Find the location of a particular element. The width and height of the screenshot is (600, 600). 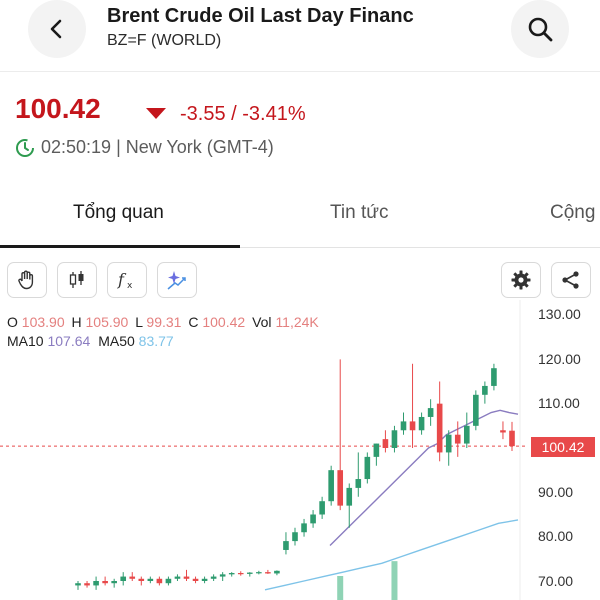

chart-settings-button is located at coordinates (521, 280).